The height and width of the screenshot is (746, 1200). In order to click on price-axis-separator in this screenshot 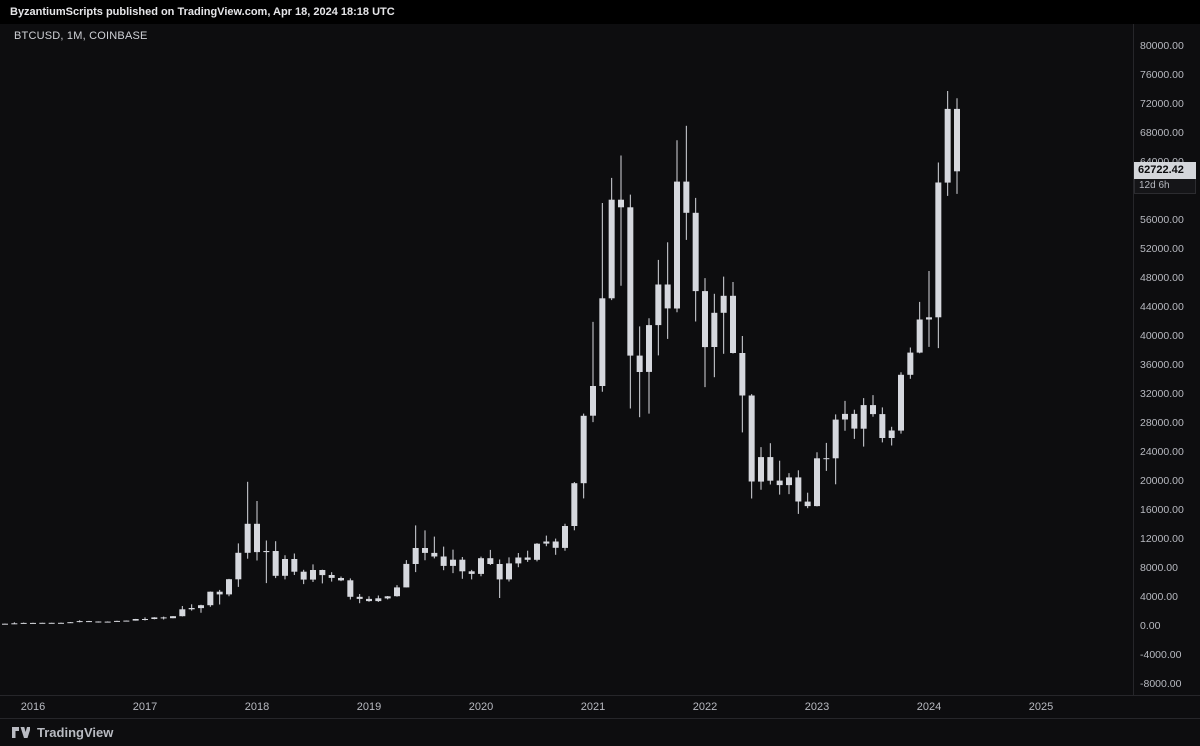, I will do `click(1133, 359)`.